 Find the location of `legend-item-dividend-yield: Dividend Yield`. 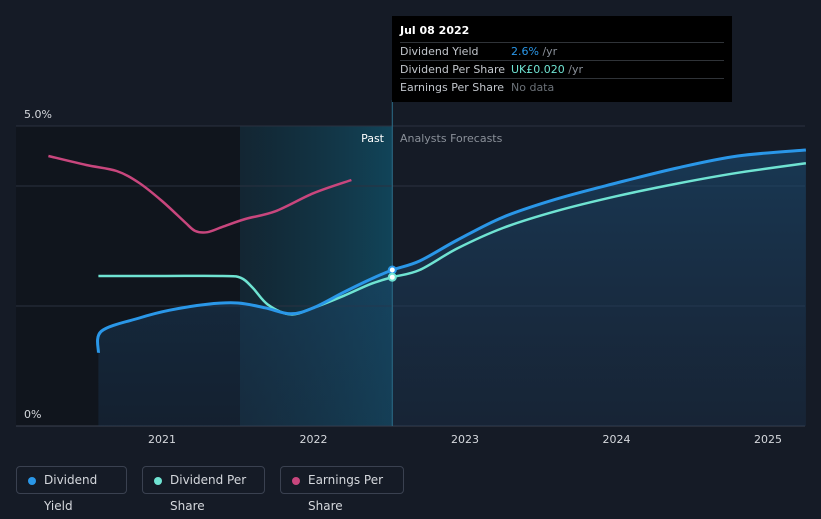

legend-item-dividend-yield: Dividend Yield is located at coordinates (71, 489).